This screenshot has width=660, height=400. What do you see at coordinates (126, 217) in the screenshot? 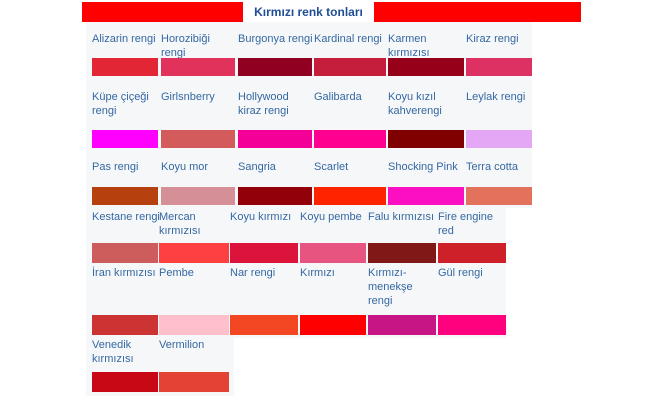
I see `swatch-label: Kestane rengi` at bounding box center [126, 217].